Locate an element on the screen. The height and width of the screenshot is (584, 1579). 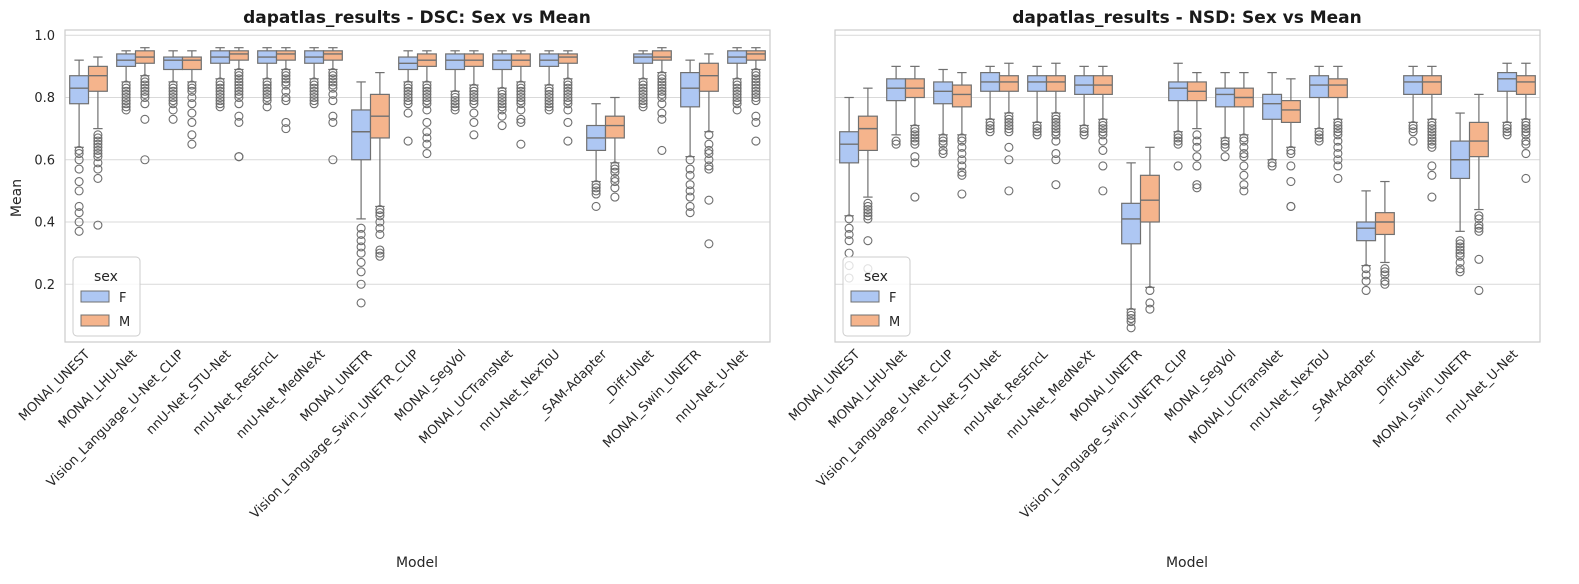
right-vision-language-u-net-clip-m-box is located at coordinates (961, 96).